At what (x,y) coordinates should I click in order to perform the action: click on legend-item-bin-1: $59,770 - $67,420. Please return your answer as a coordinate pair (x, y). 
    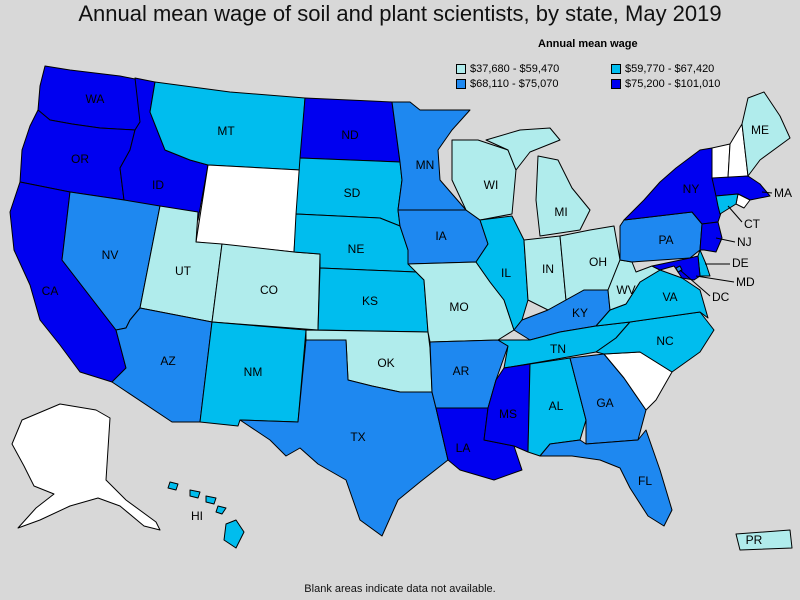
    Looking at the image, I should click on (698, 69).